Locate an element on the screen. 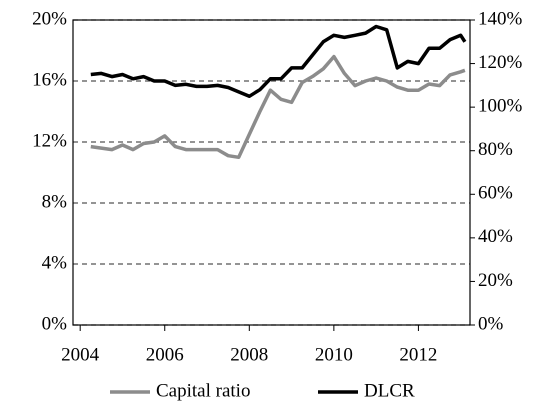 This screenshot has width=556, height=407. y-tick-label: 16% is located at coordinates (49, 79).